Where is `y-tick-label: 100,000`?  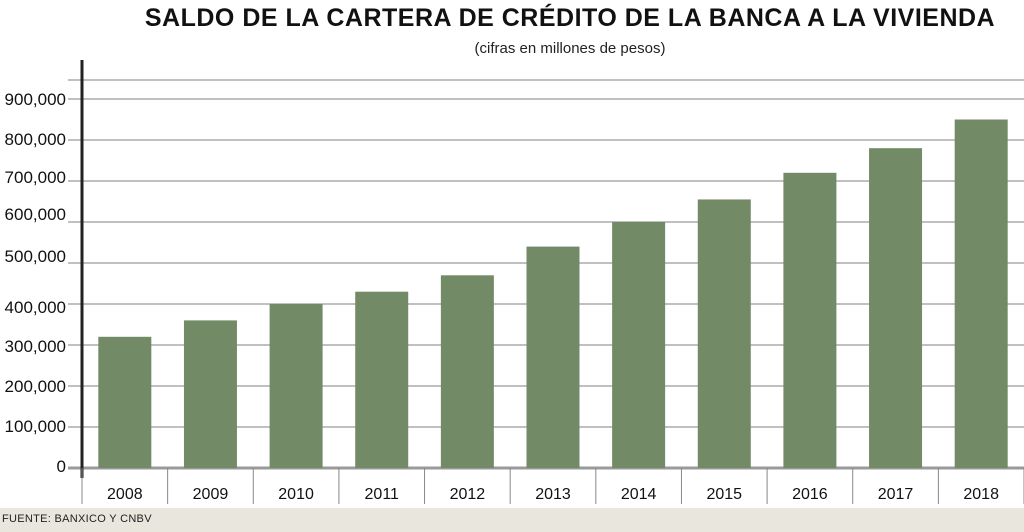
y-tick-label: 100,000 is located at coordinates (35, 426).